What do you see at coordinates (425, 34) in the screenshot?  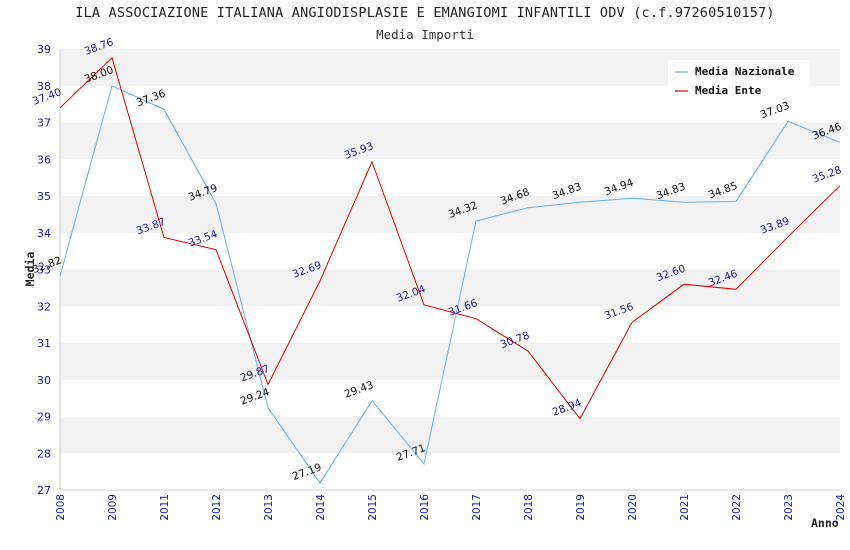 I see `chart-subtitle: Media Importi` at bounding box center [425, 34].